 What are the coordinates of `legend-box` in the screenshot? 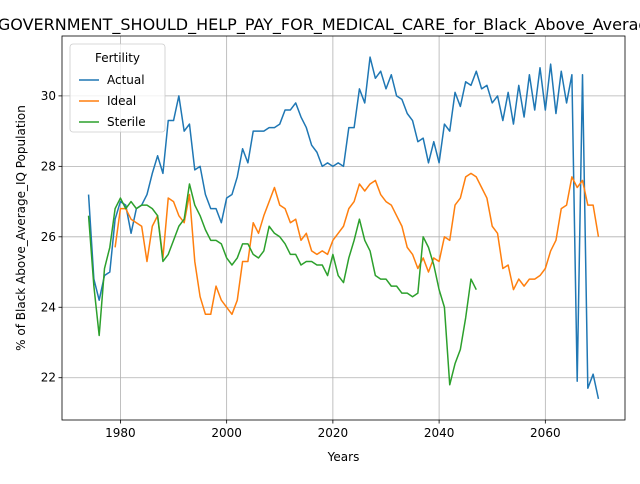 It's located at (117, 88).